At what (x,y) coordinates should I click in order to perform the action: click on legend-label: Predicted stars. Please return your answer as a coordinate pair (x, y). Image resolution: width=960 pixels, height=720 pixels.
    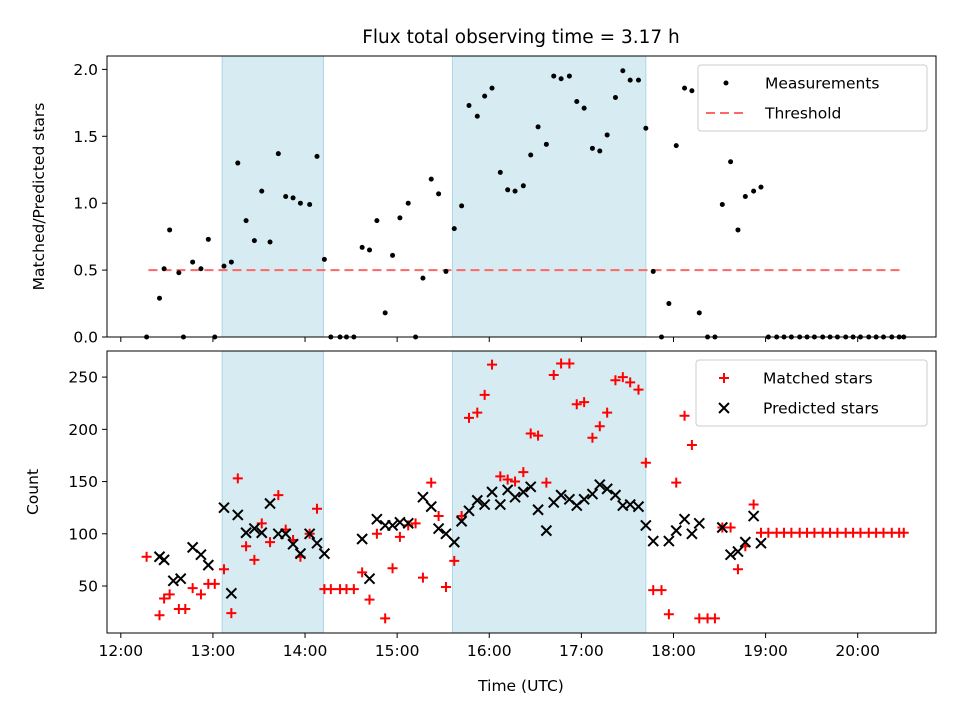
    Looking at the image, I should click on (821, 409).